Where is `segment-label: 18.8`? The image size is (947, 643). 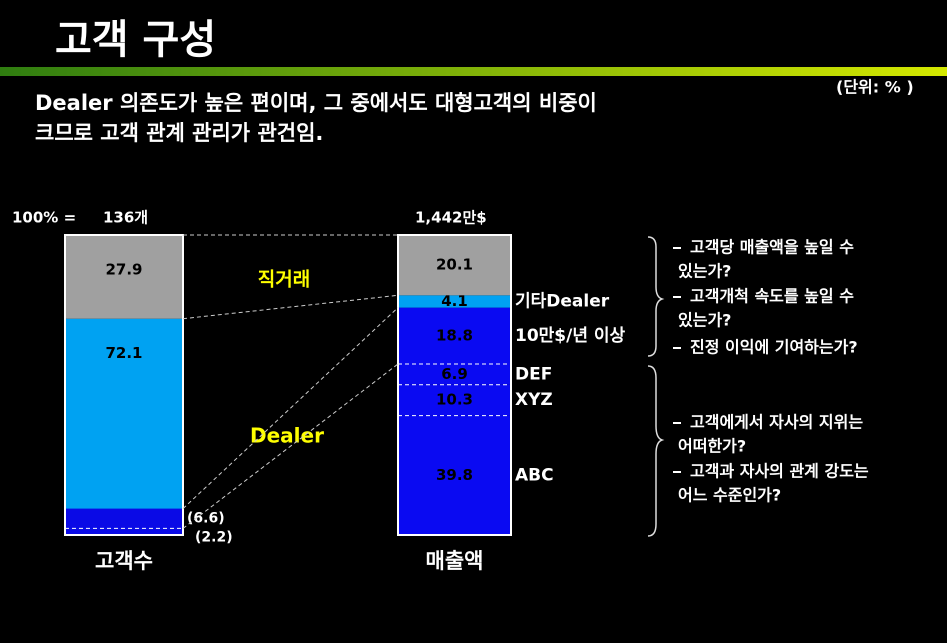
segment-label: 18.8 is located at coordinates (454, 335).